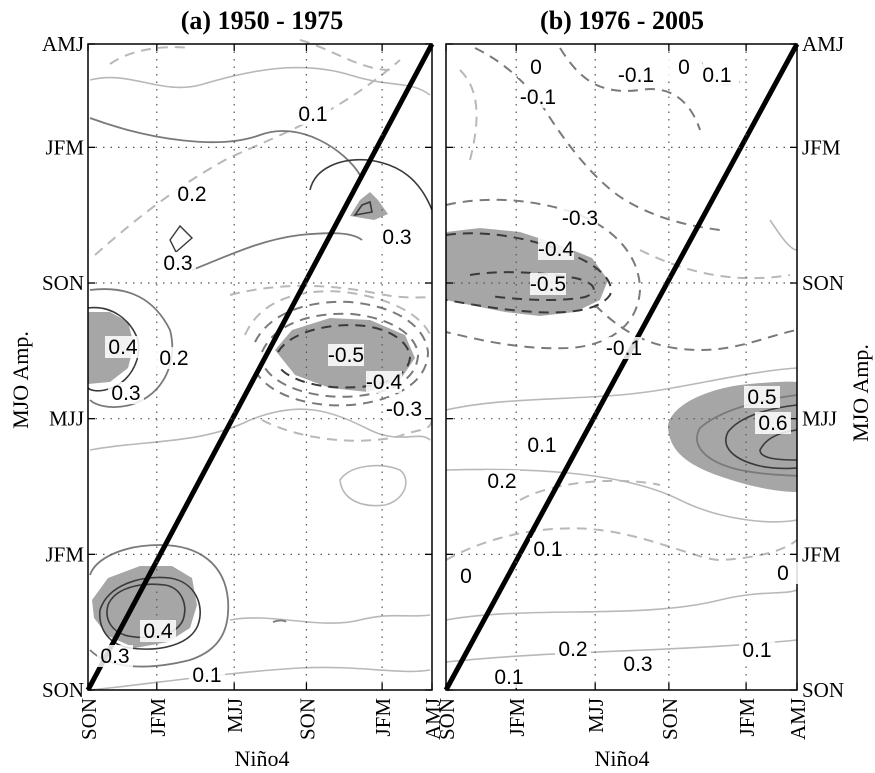  What do you see at coordinates (821, 147) in the screenshot?
I see `panel-b-ytick-label-4: JFM` at bounding box center [821, 147].